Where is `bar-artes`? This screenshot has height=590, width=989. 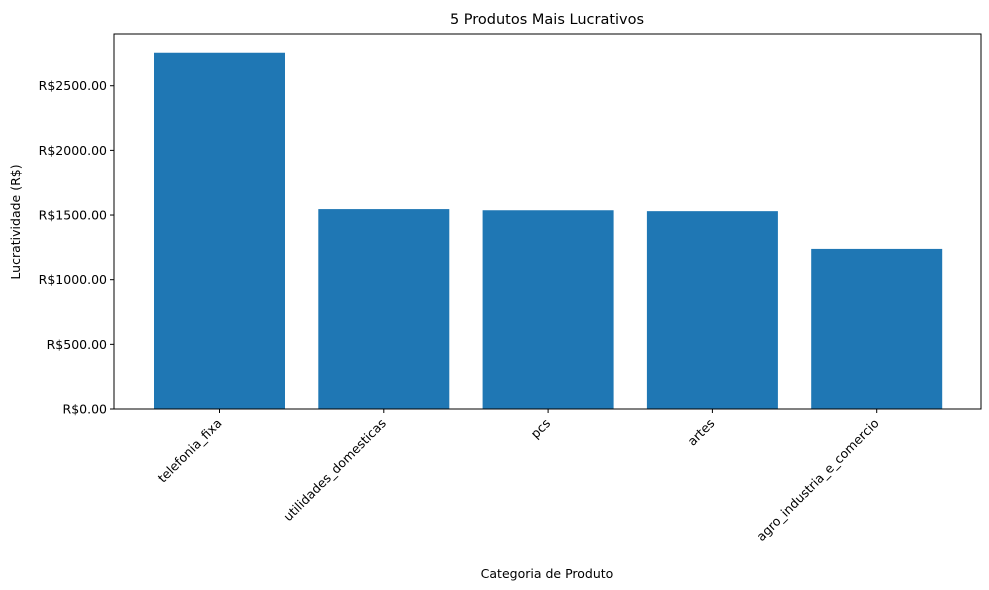 bar-artes is located at coordinates (712, 310).